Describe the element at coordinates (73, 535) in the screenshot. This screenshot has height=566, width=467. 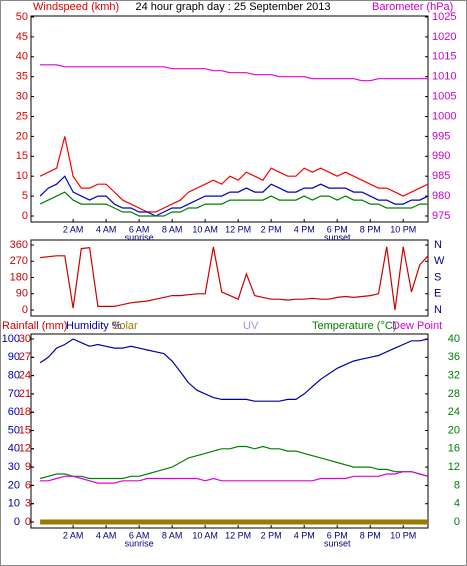
I see `x-tick-label: 2 AM` at that location.